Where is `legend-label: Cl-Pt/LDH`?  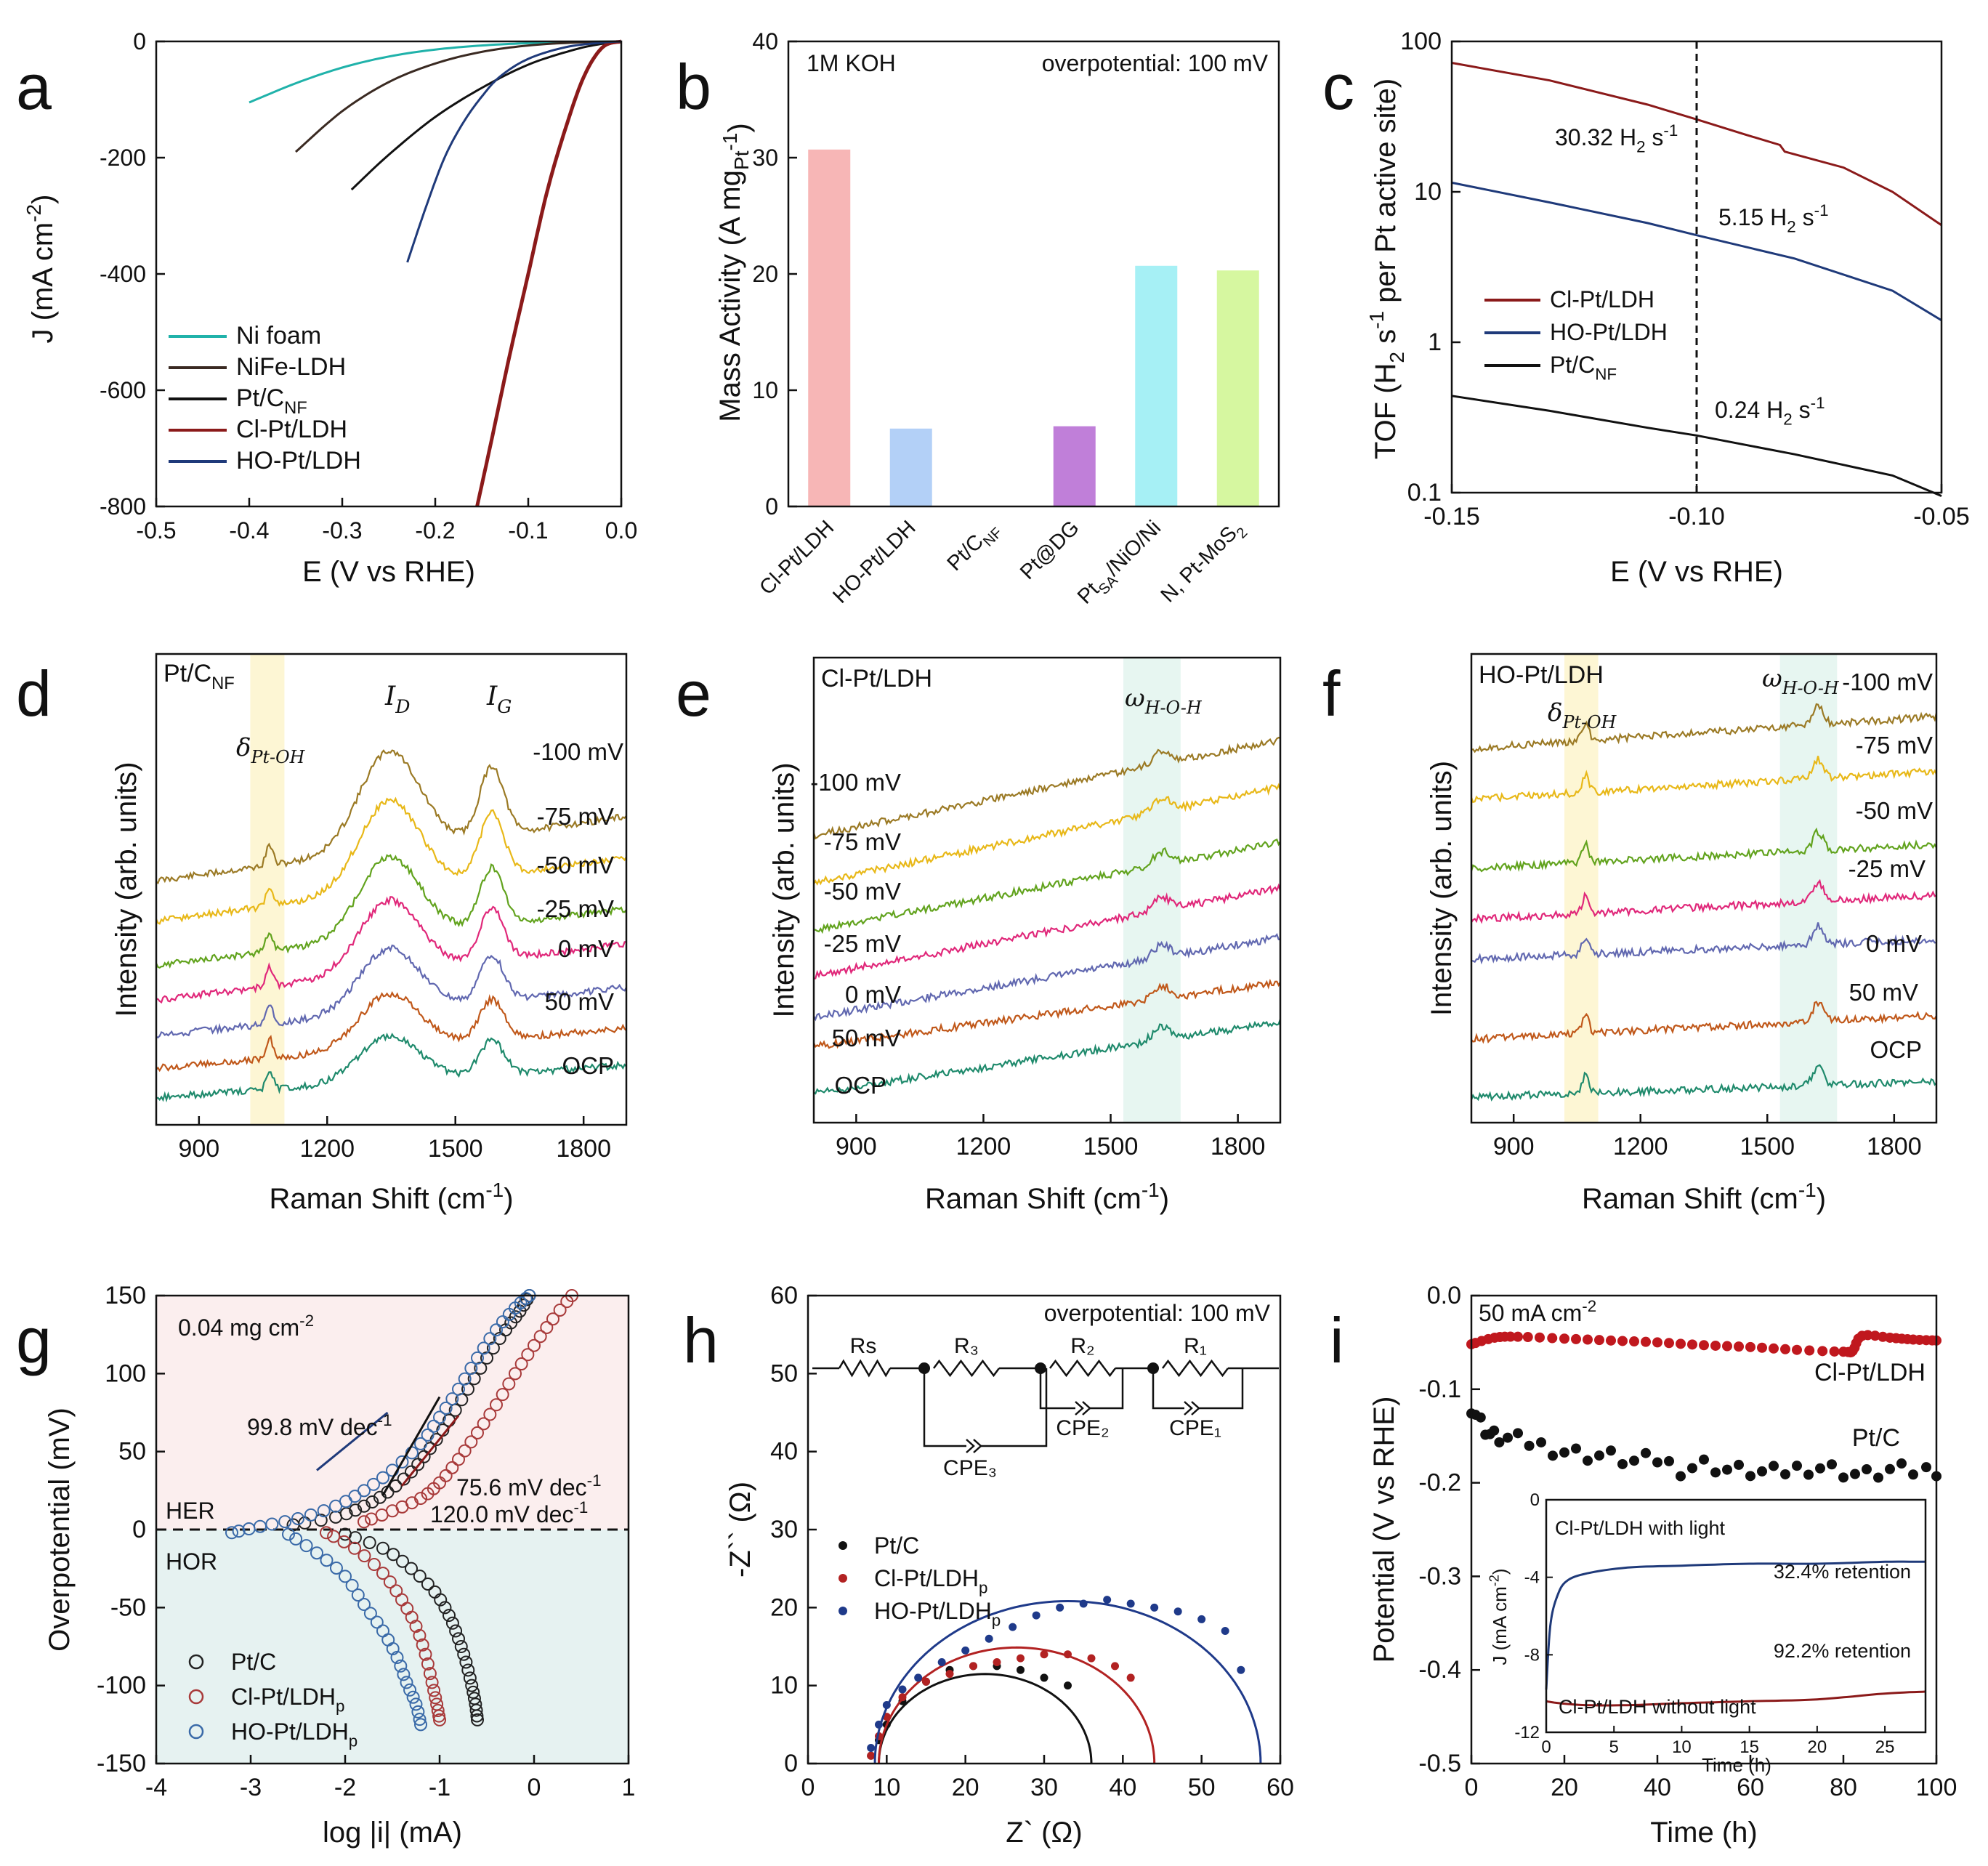 legend-label: Cl-Pt/LDH is located at coordinates (291, 429).